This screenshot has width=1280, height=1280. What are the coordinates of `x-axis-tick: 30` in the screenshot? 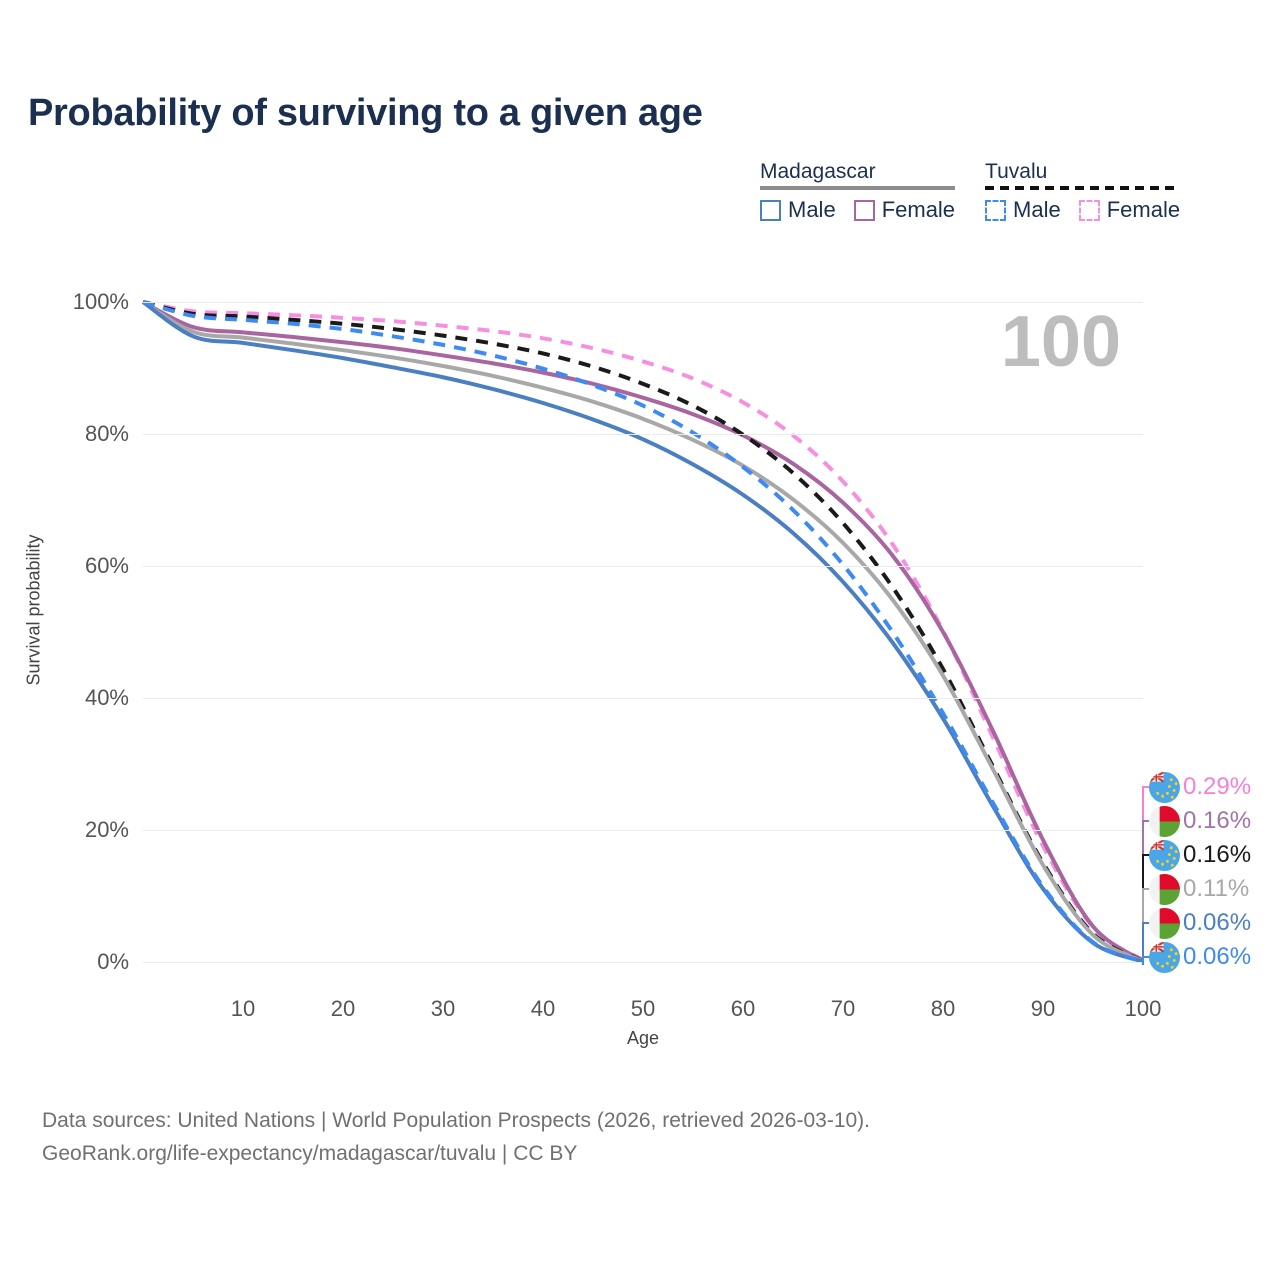 It's located at (443, 1008).